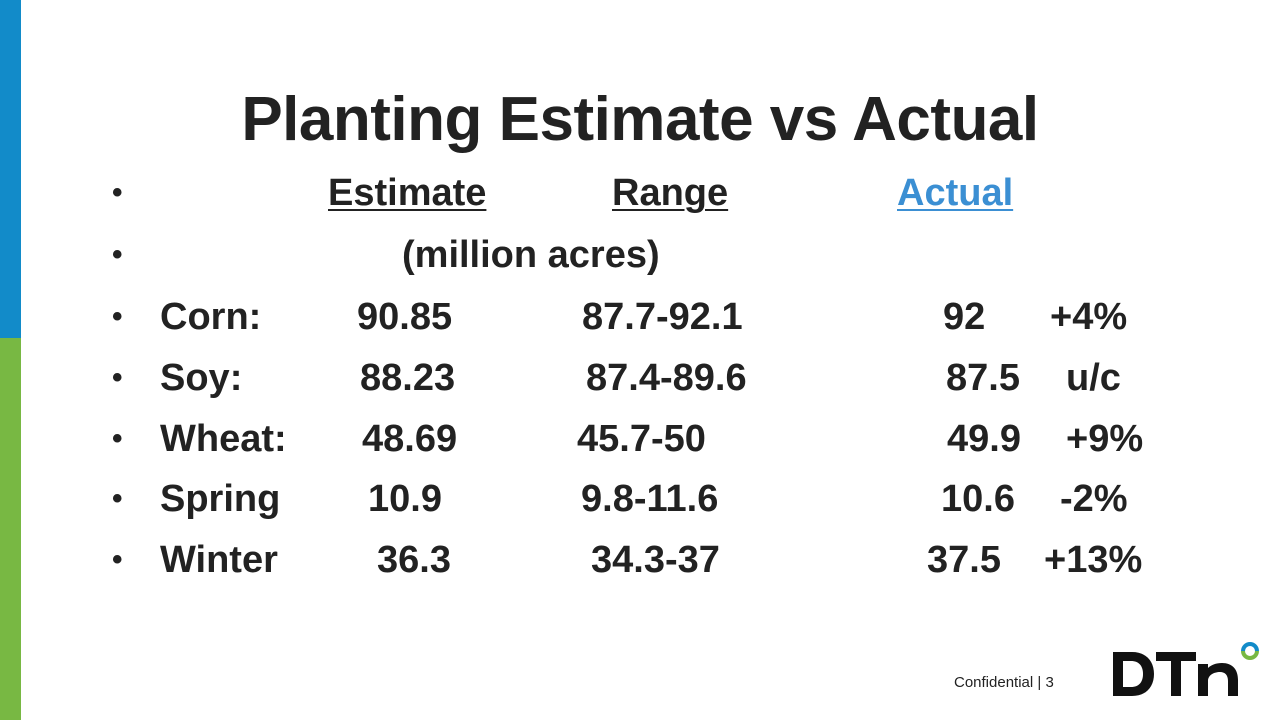  Describe the element at coordinates (407, 193) in the screenshot. I see `estimate-header: Estimate` at that location.